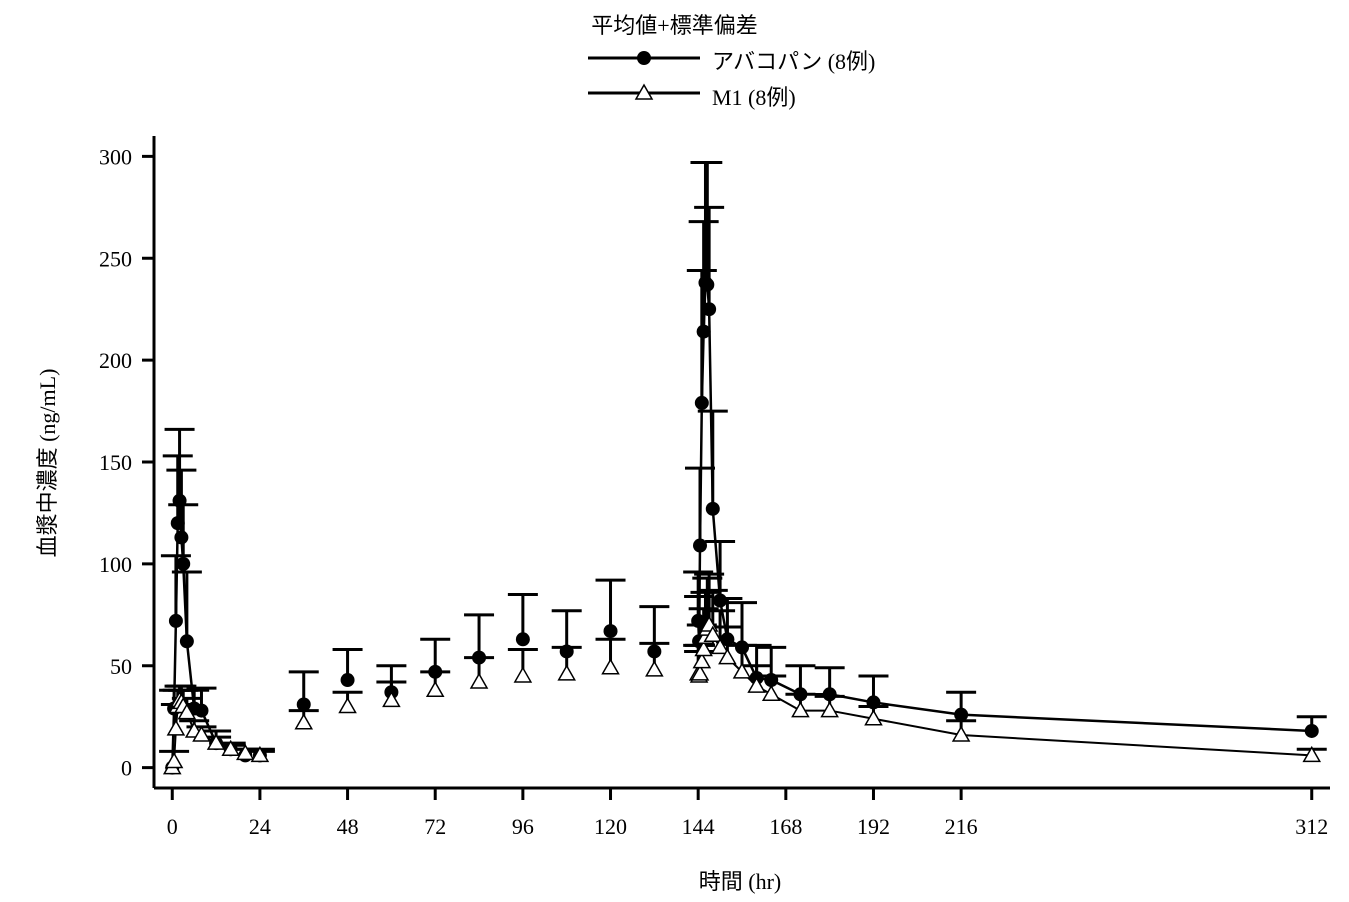 This screenshot has height=902, width=1349. Describe the element at coordinates (115, 156) in the screenshot. I see `y-tick-label: 300` at that location.